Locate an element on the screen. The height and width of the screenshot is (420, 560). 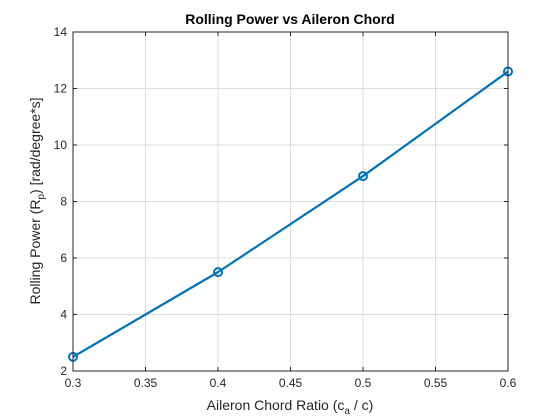
y-tick-label: 12 is located at coordinates (61, 89).